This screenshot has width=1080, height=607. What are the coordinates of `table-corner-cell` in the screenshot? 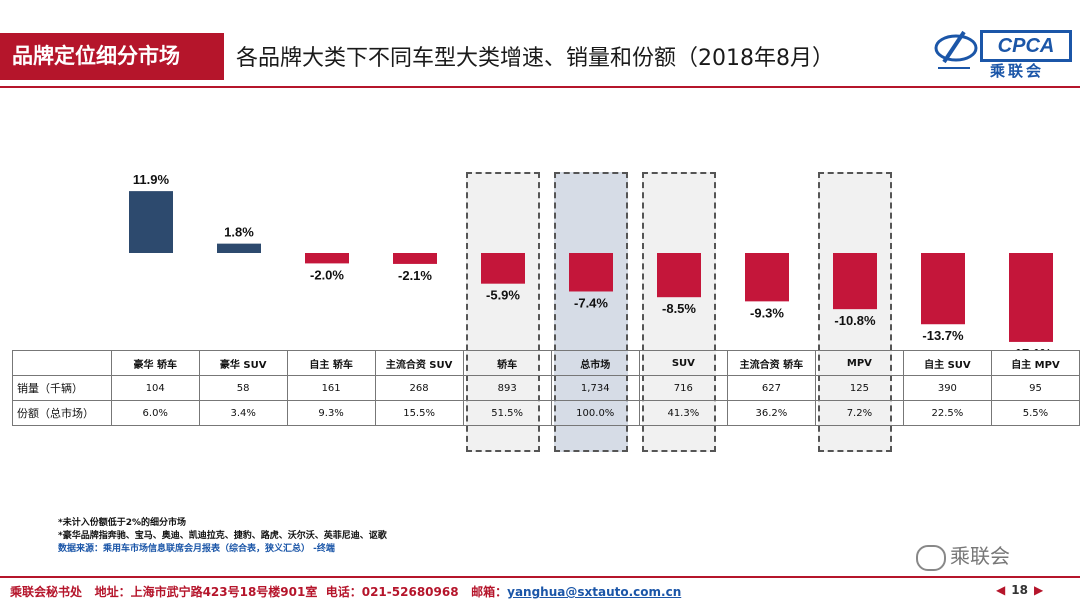 It's located at (62, 363).